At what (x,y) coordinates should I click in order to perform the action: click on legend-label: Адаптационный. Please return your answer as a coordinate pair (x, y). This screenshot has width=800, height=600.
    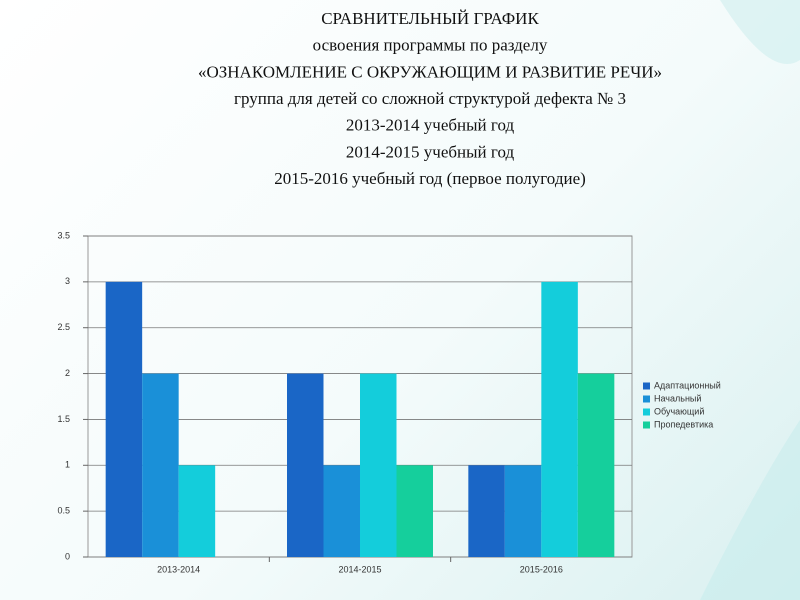
    Looking at the image, I should click on (687, 385).